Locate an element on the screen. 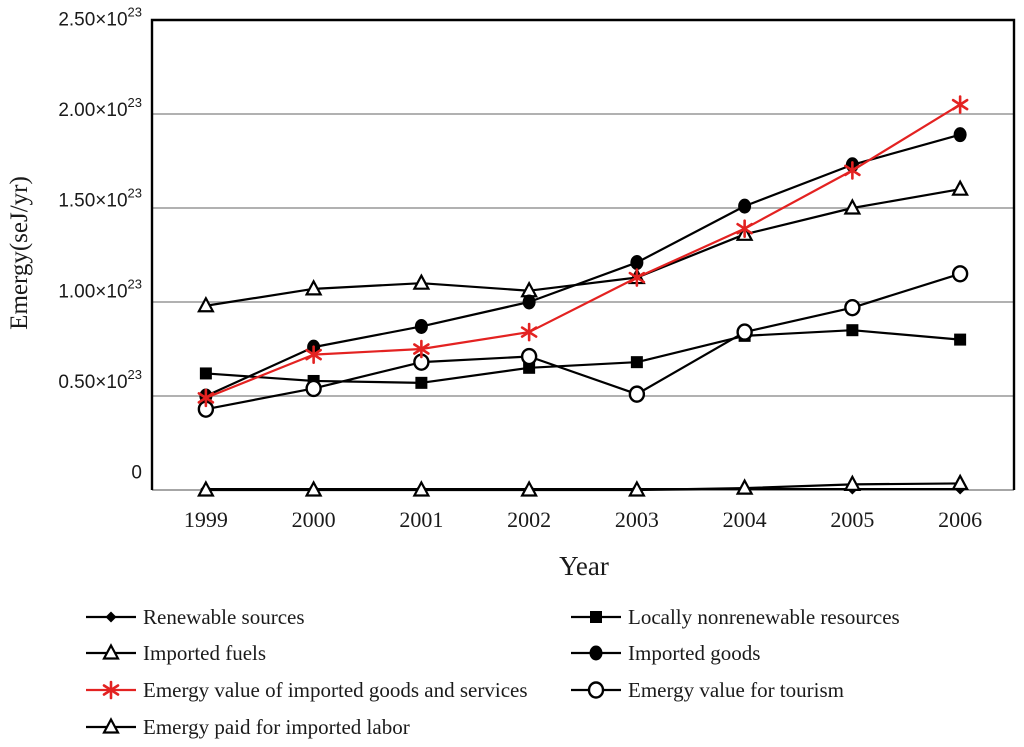  x-axis-title: Year is located at coordinates (584, 566).